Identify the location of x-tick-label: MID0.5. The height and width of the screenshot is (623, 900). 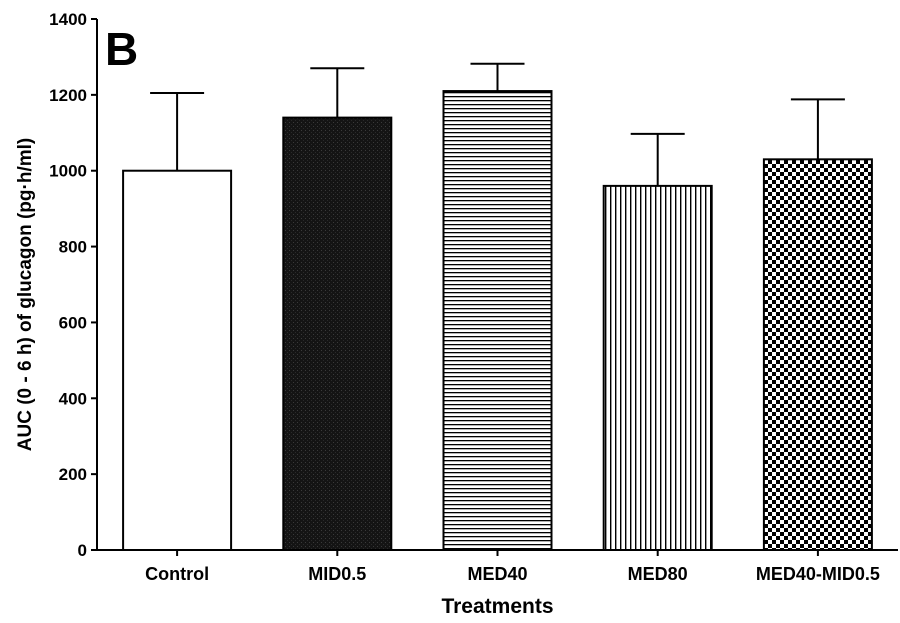
(337, 574).